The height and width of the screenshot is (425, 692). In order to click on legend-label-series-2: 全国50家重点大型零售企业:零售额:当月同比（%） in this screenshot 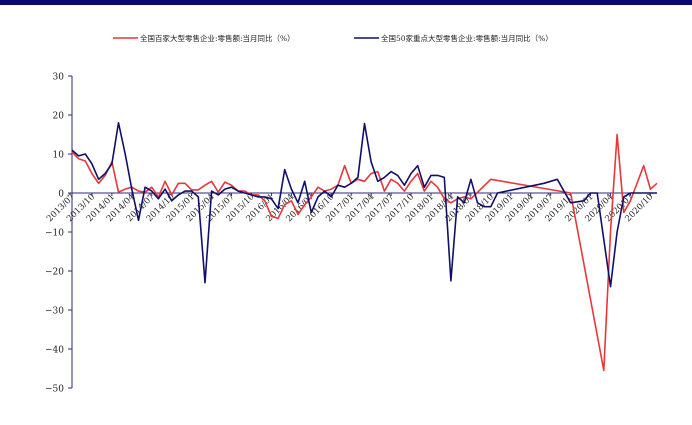, I will do `click(467, 38)`.